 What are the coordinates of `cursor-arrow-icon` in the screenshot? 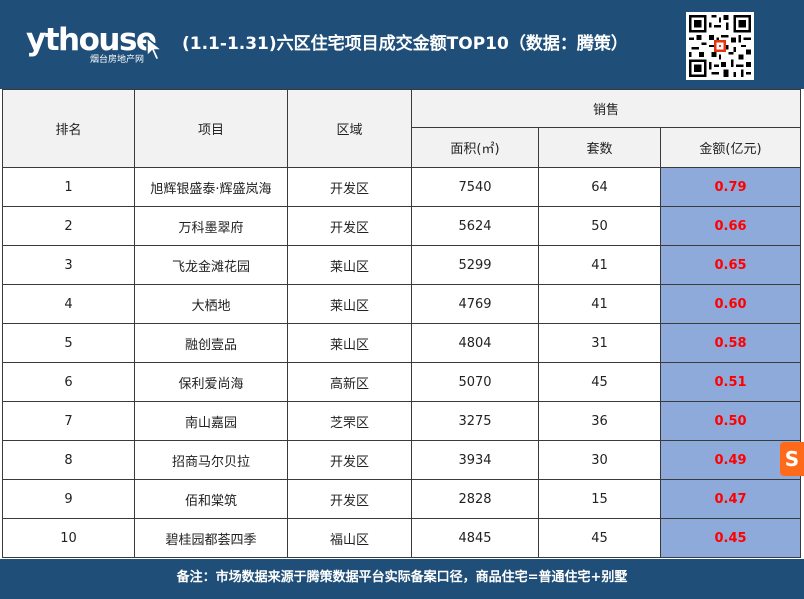 It's located at (155, 49).